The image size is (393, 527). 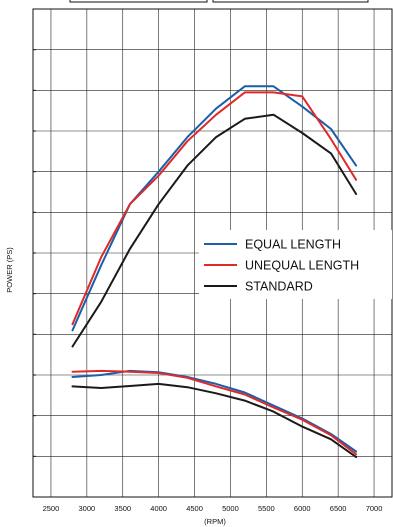 I want to click on x-tick-label: 7000, so click(x=374, y=508).